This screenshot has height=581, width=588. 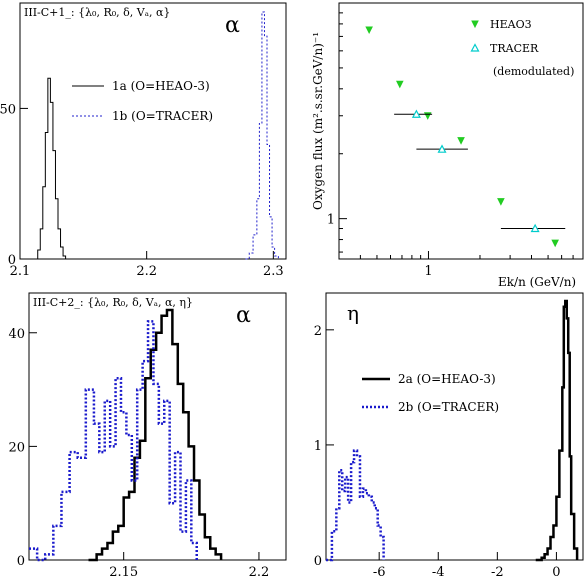 I want to click on x-tick-label: 2.1, so click(x=20, y=271).